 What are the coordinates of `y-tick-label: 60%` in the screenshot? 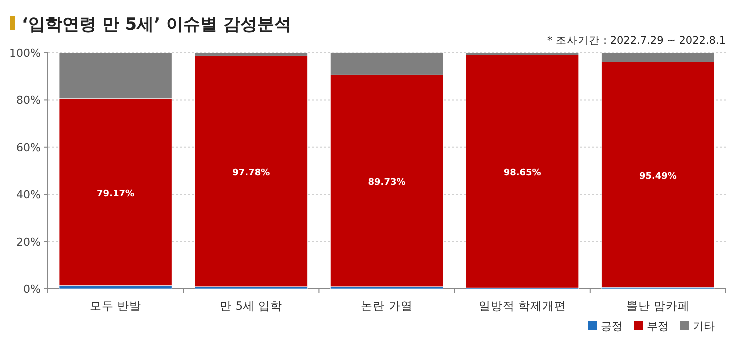 It's located at (28, 147).